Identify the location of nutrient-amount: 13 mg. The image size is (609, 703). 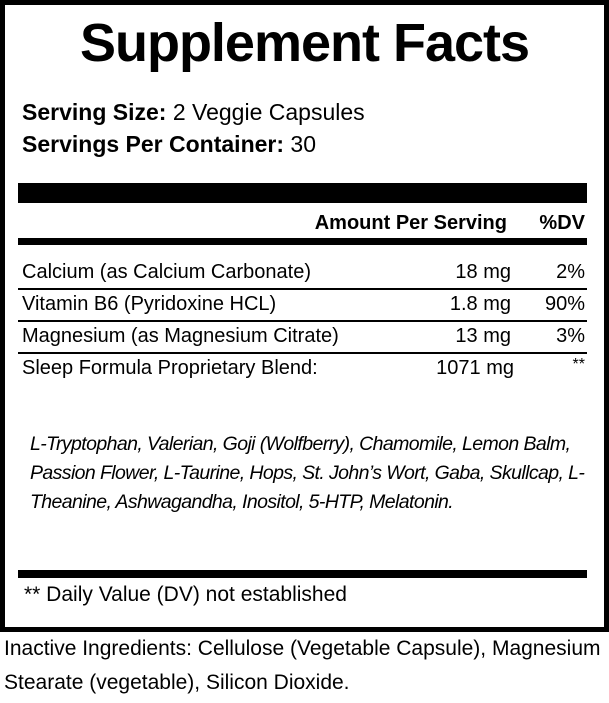
(483, 336).